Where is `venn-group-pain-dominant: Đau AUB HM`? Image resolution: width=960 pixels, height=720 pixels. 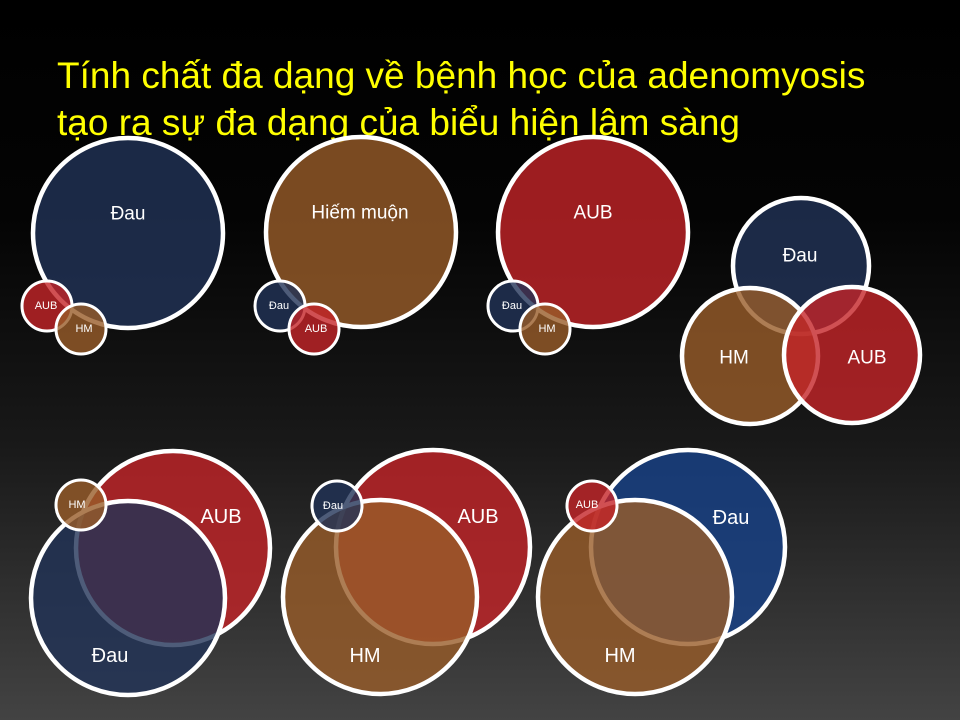
venn-group-pain-dominant: Đau AUB HM is located at coordinates (123, 245).